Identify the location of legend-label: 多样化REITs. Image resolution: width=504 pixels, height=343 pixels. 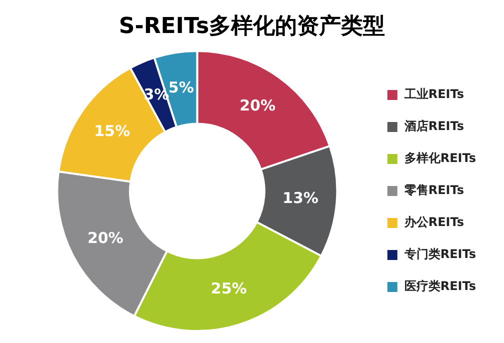
(440, 158).